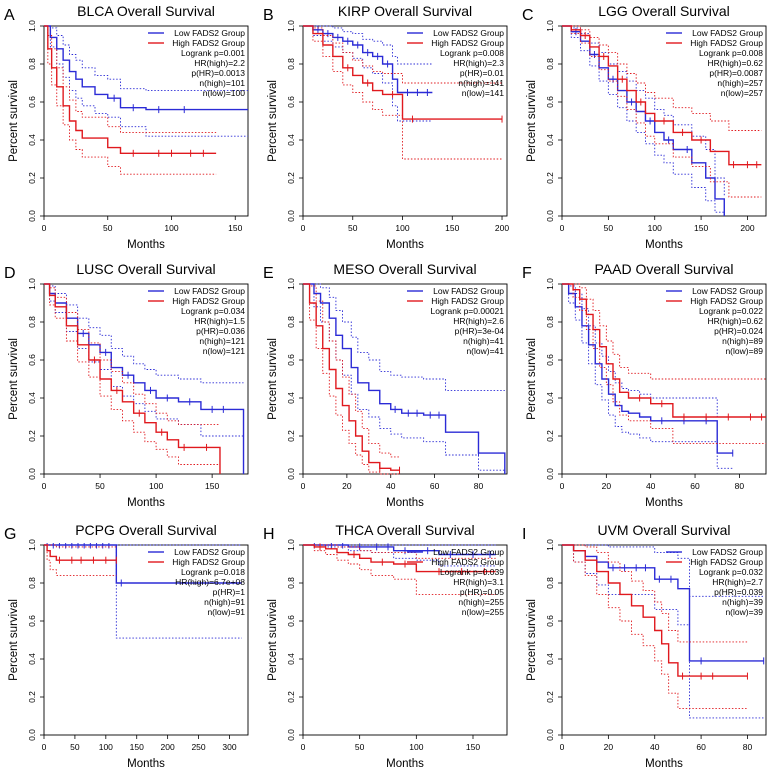  Describe the element at coordinates (347, 486) in the screenshot. I see `x-tick-label: 20` at that location.